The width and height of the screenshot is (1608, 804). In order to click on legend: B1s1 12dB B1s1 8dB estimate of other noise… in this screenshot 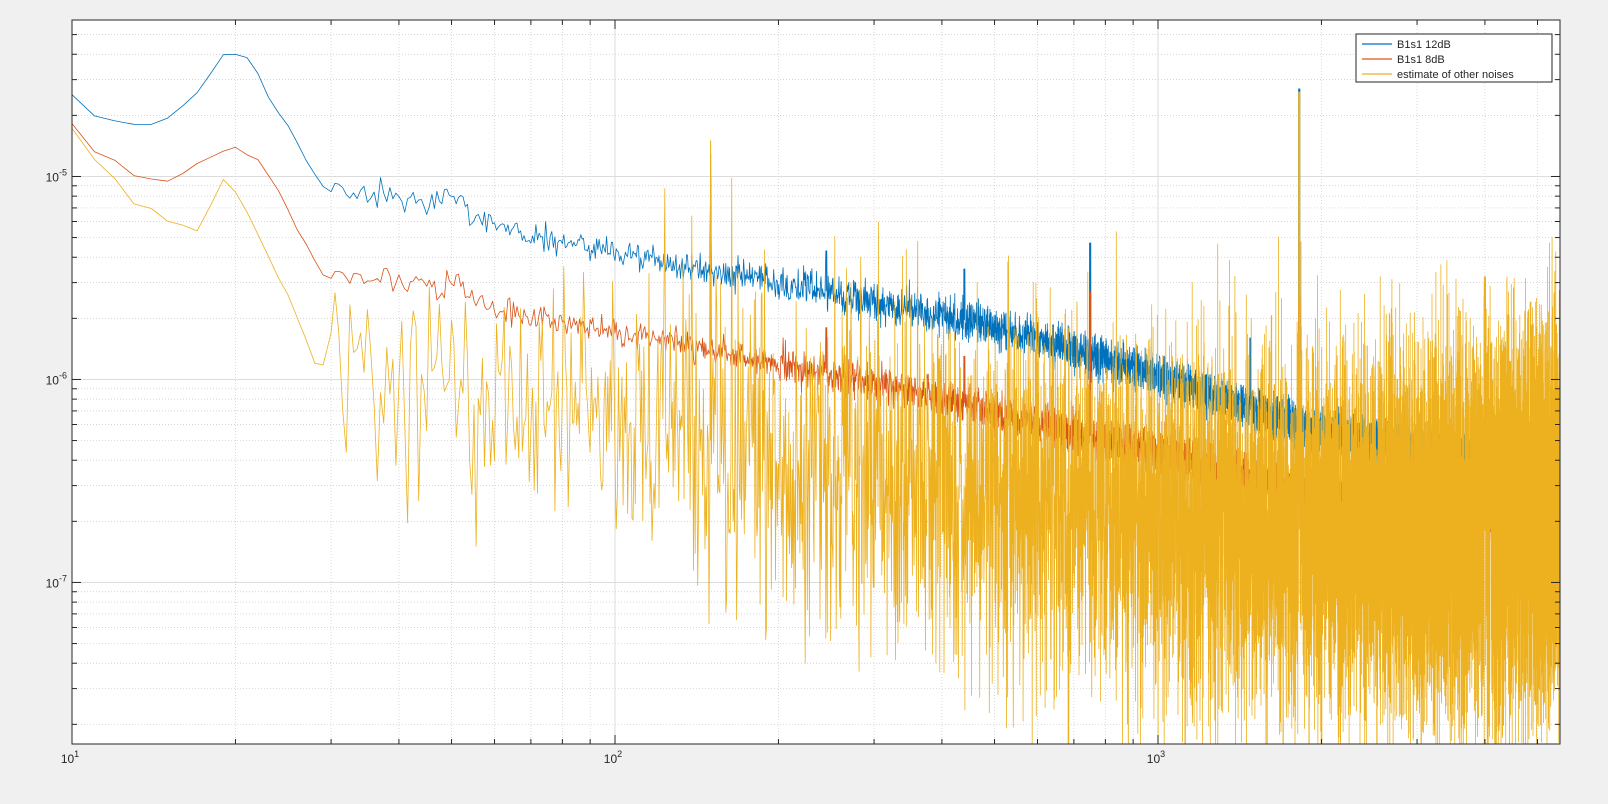, I will do `click(1454, 58)`.